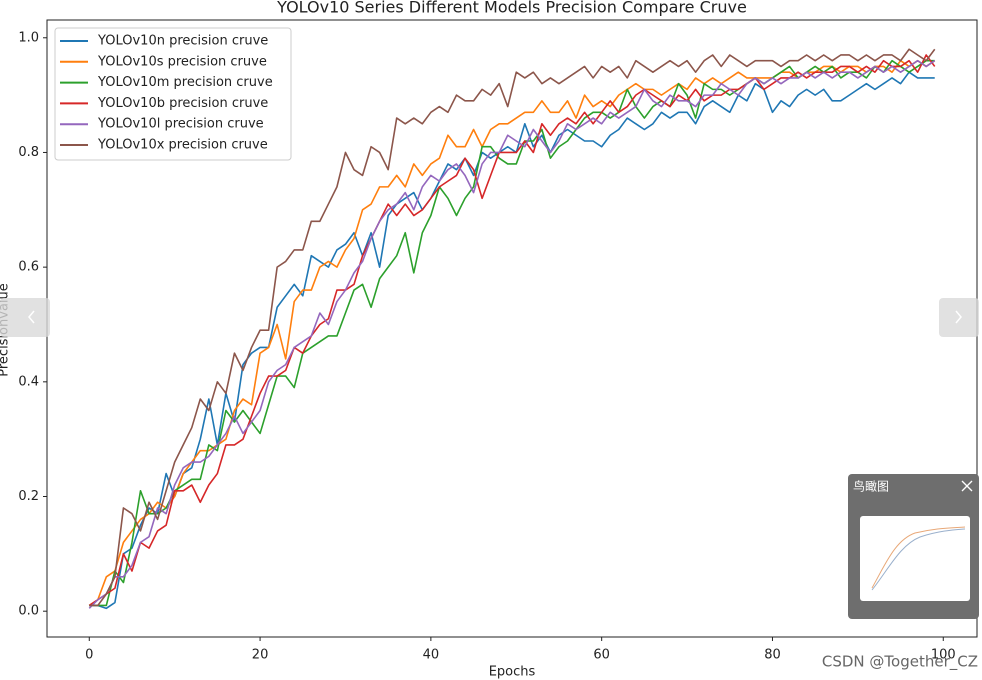 This screenshot has height=680, width=982. I want to click on legend-label: YOLOv10s precision cruve, so click(182, 61).